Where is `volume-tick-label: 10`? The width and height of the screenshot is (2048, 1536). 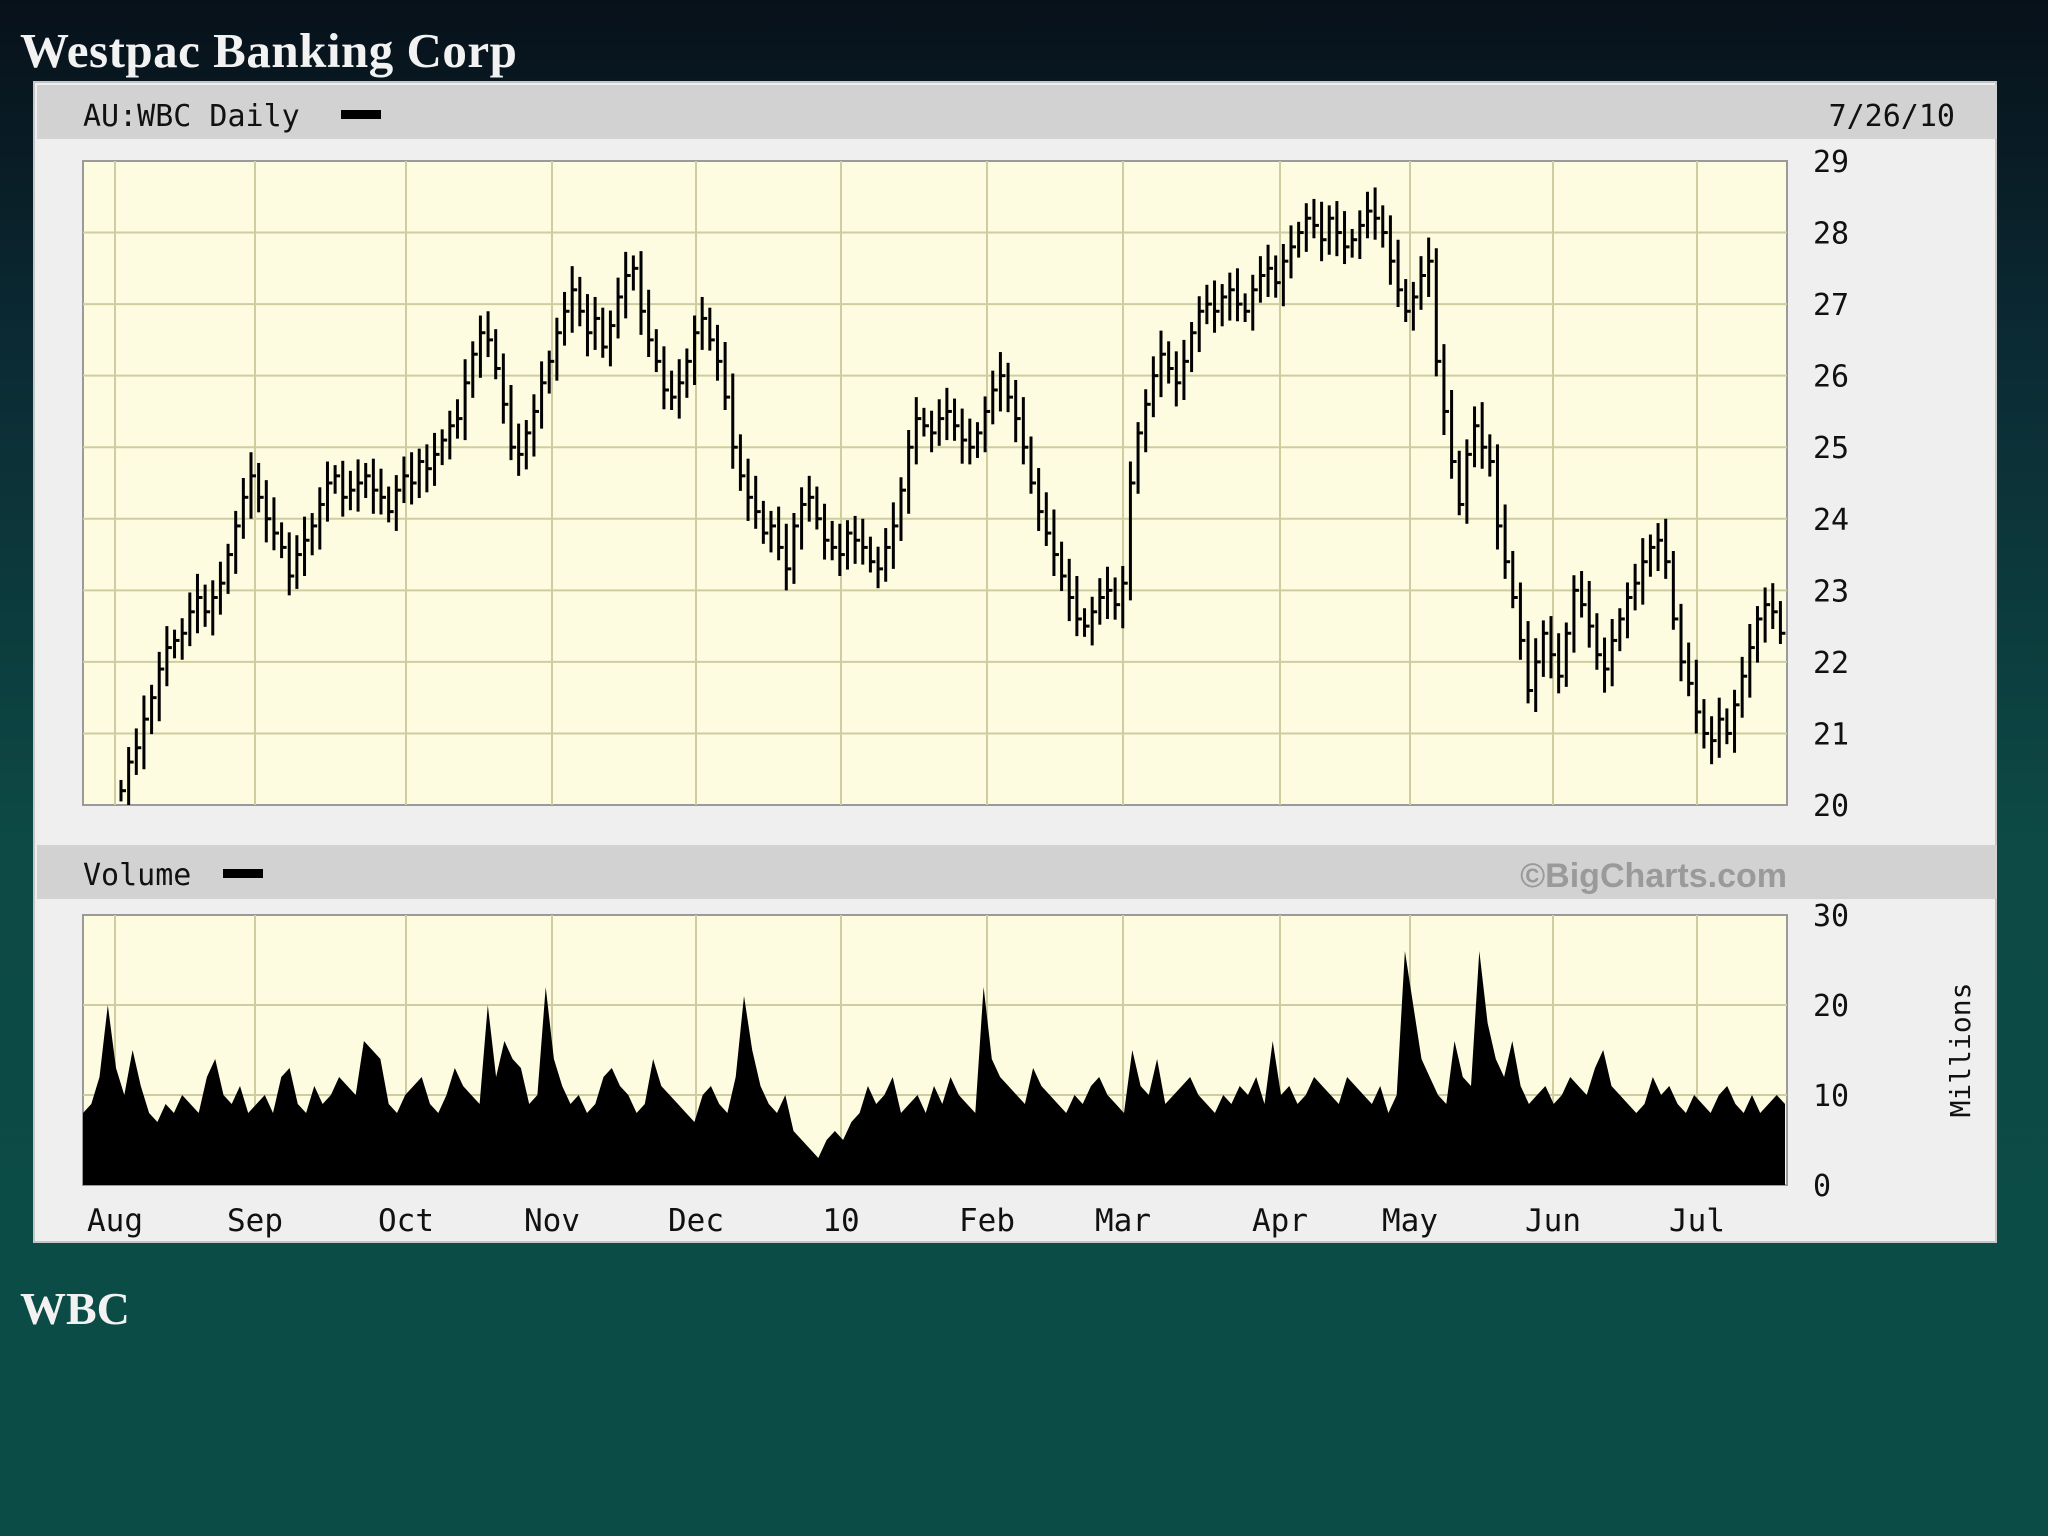 volume-tick-label: 10 is located at coordinates (1831, 1096).